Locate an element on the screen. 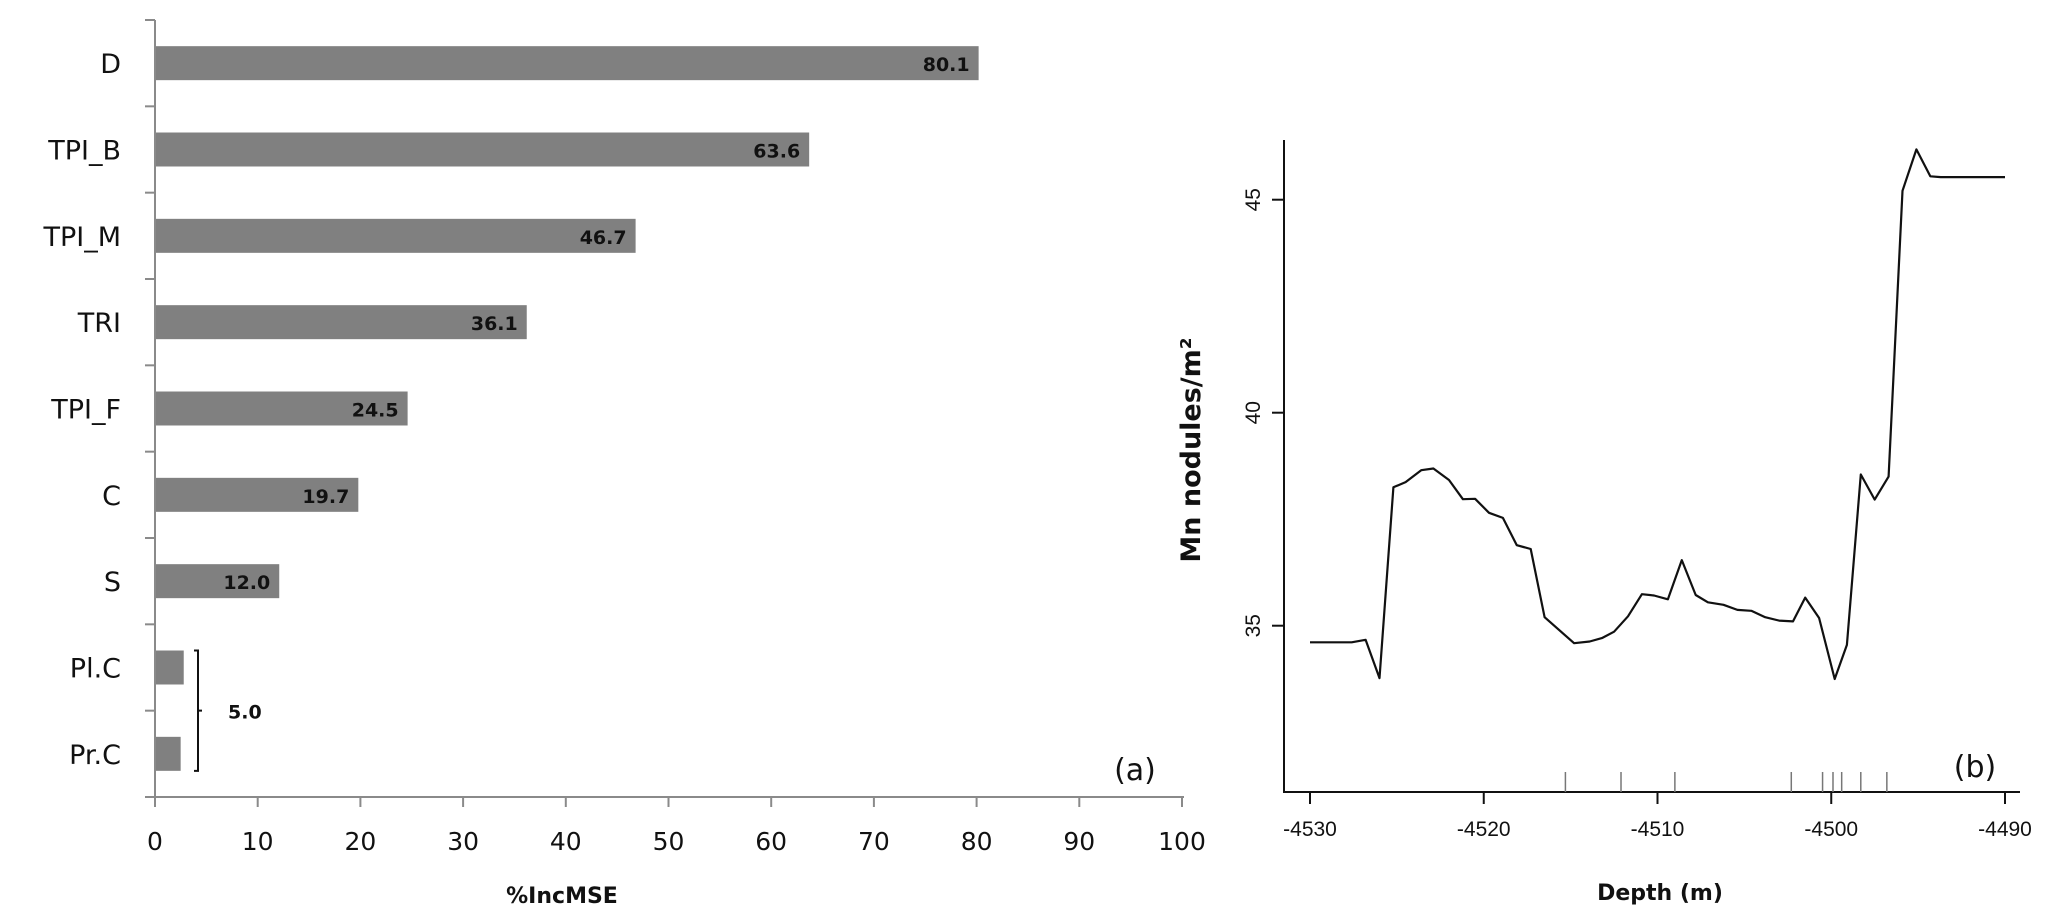 The height and width of the screenshot is (920, 2060). category-label: C is located at coordinates (111, 496).